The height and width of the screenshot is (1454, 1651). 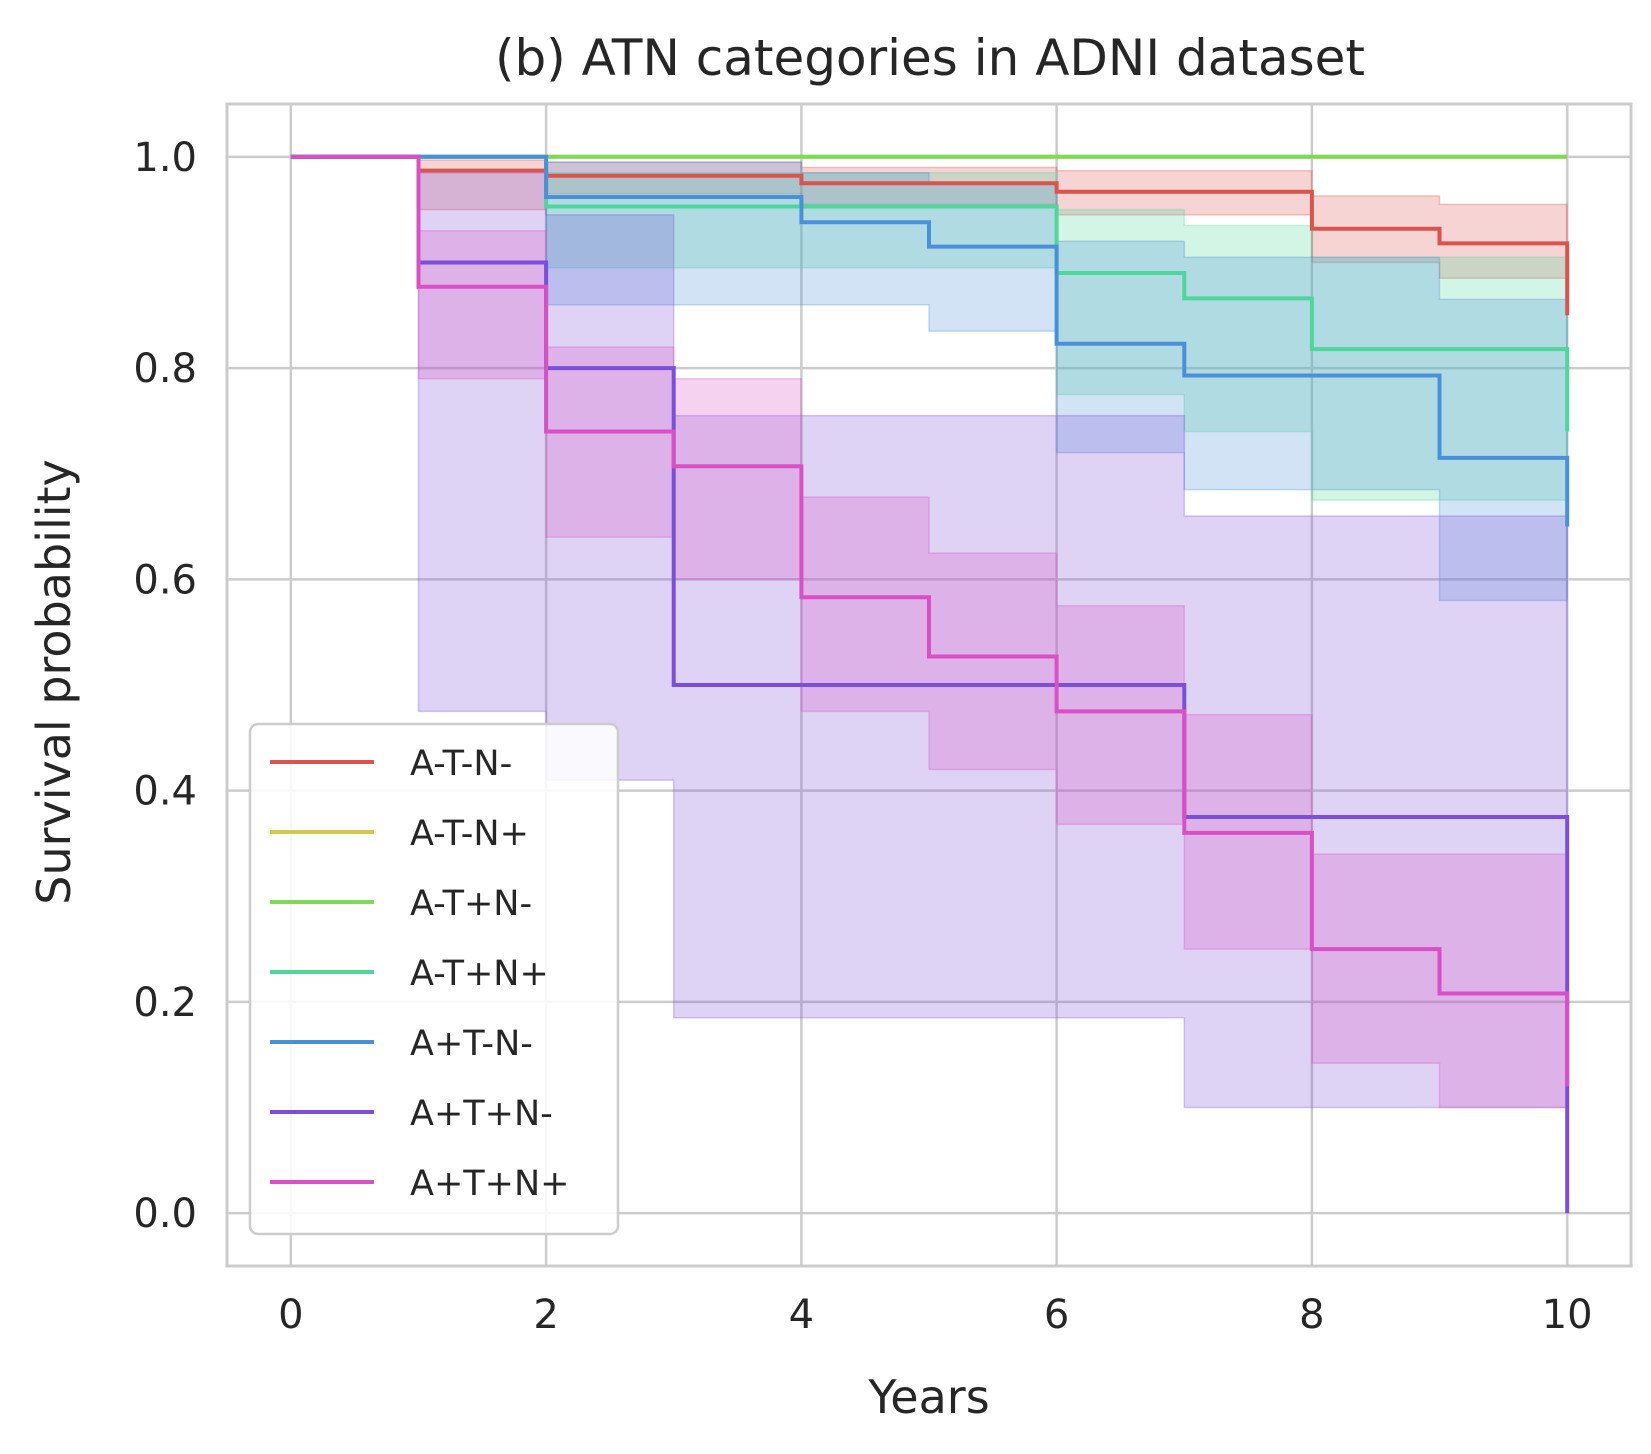 What do you see at coordinates (930, 58) in the screenshot?
I see `chart-title: (b) ATN categories in ADNI dataset` at bounding box center [930, 58].